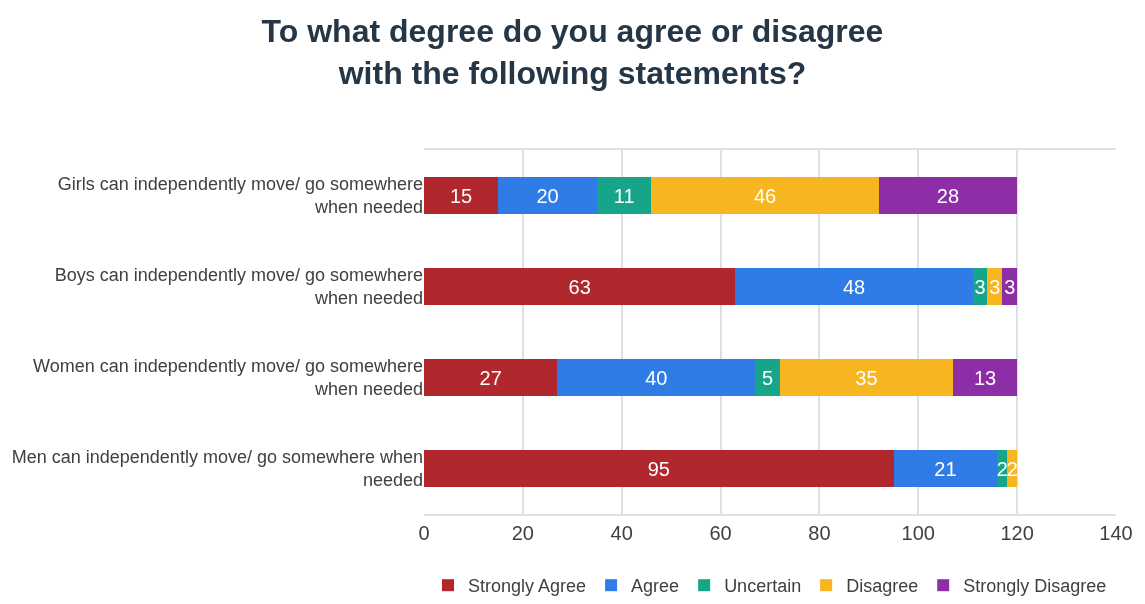  I want to click on data-label: 46, so click(765, 195).